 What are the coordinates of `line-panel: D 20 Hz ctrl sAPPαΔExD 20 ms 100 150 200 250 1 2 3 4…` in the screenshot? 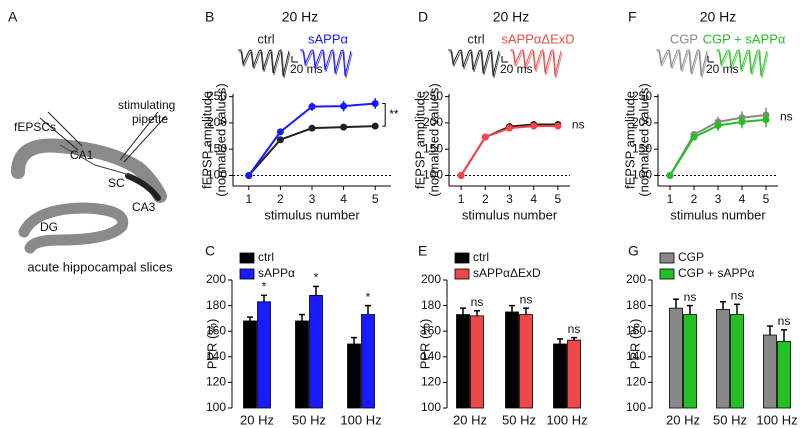 It's located at (498, 116).